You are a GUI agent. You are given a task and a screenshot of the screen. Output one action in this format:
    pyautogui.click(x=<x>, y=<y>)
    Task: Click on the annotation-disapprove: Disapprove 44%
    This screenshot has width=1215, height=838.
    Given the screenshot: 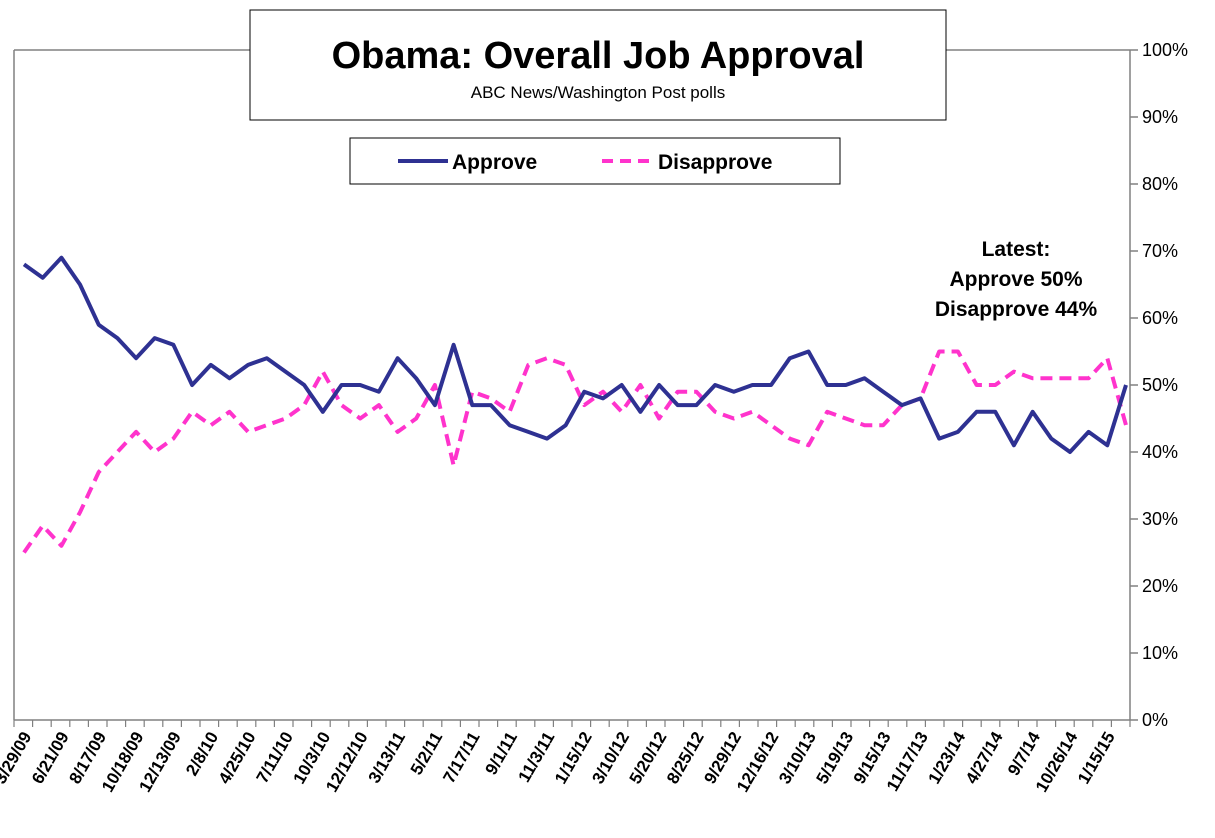 What is the action you would take?
    pyautogui.click(x=1016, y=309)
    